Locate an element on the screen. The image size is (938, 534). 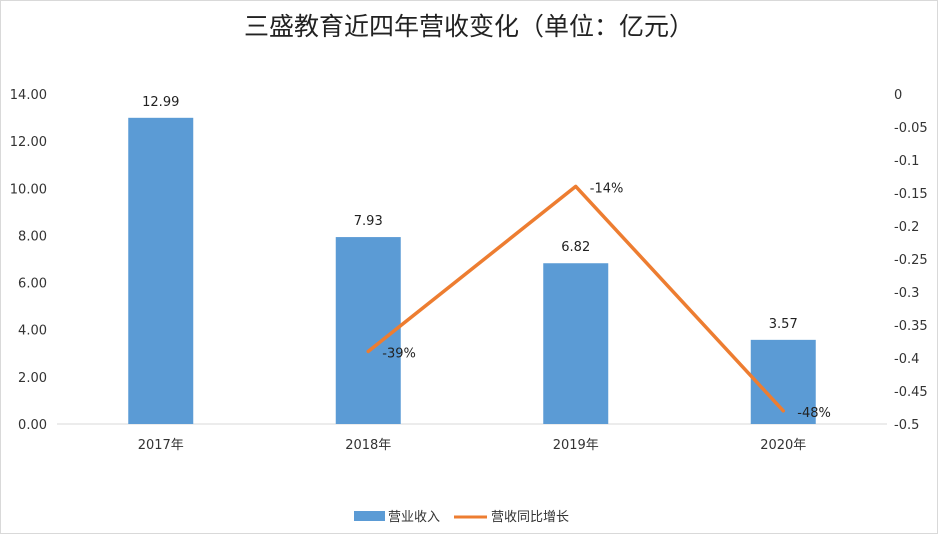
right-tick-label: 0 is located at coordinates (898, 95).